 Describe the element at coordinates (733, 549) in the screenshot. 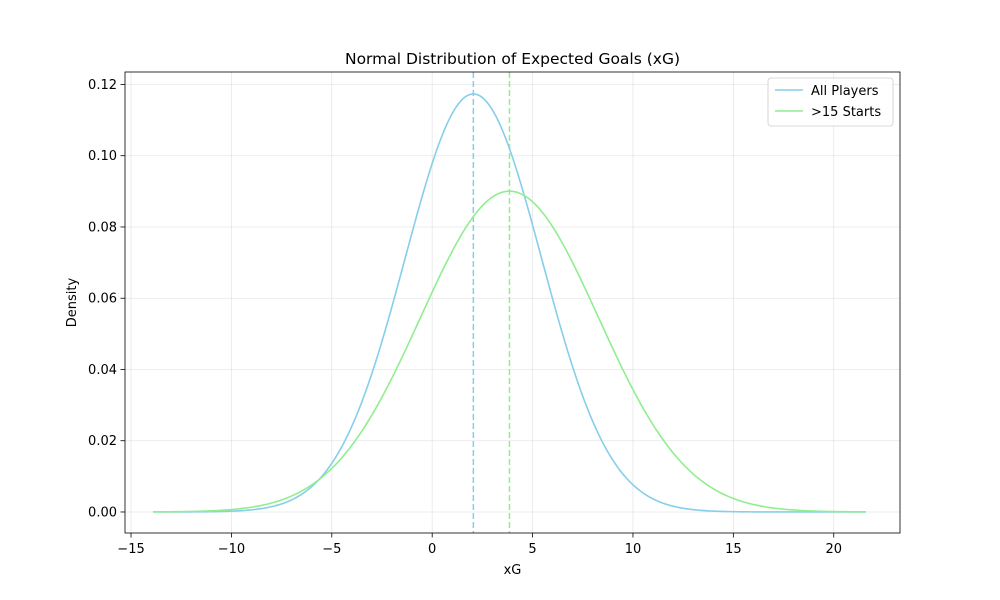

I see `x-tick-label: 15` at that location.